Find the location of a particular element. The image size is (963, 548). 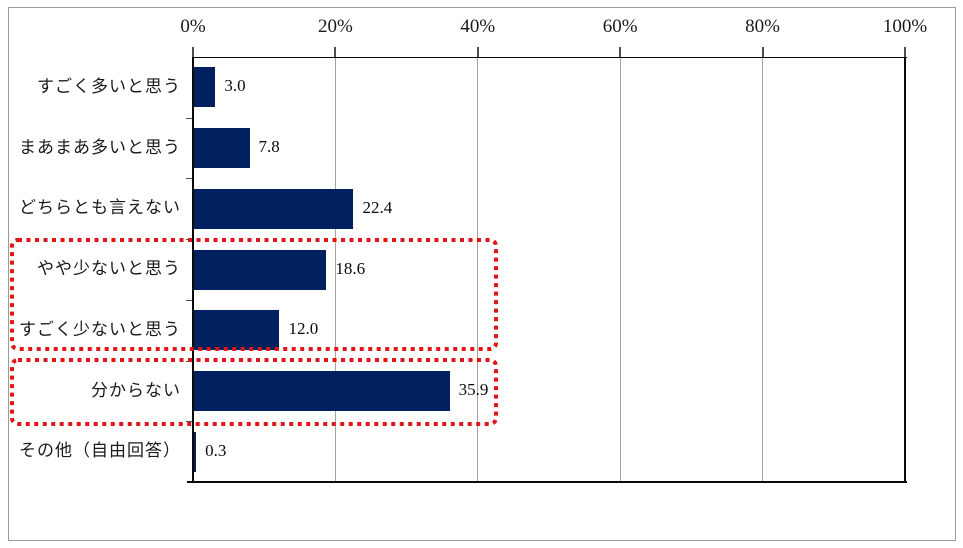

category-label: その他（自由回答） is located at coordinates (100, 451).